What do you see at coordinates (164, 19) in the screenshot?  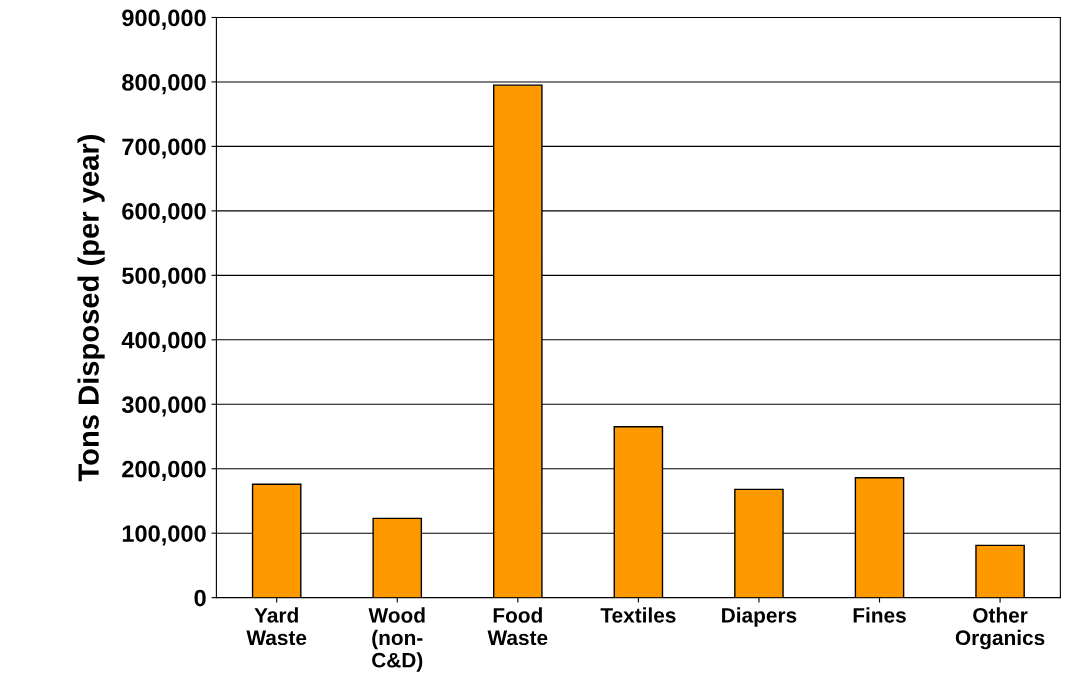 I see `y-tick-label: 900,000` at bounding box center [164, 19].